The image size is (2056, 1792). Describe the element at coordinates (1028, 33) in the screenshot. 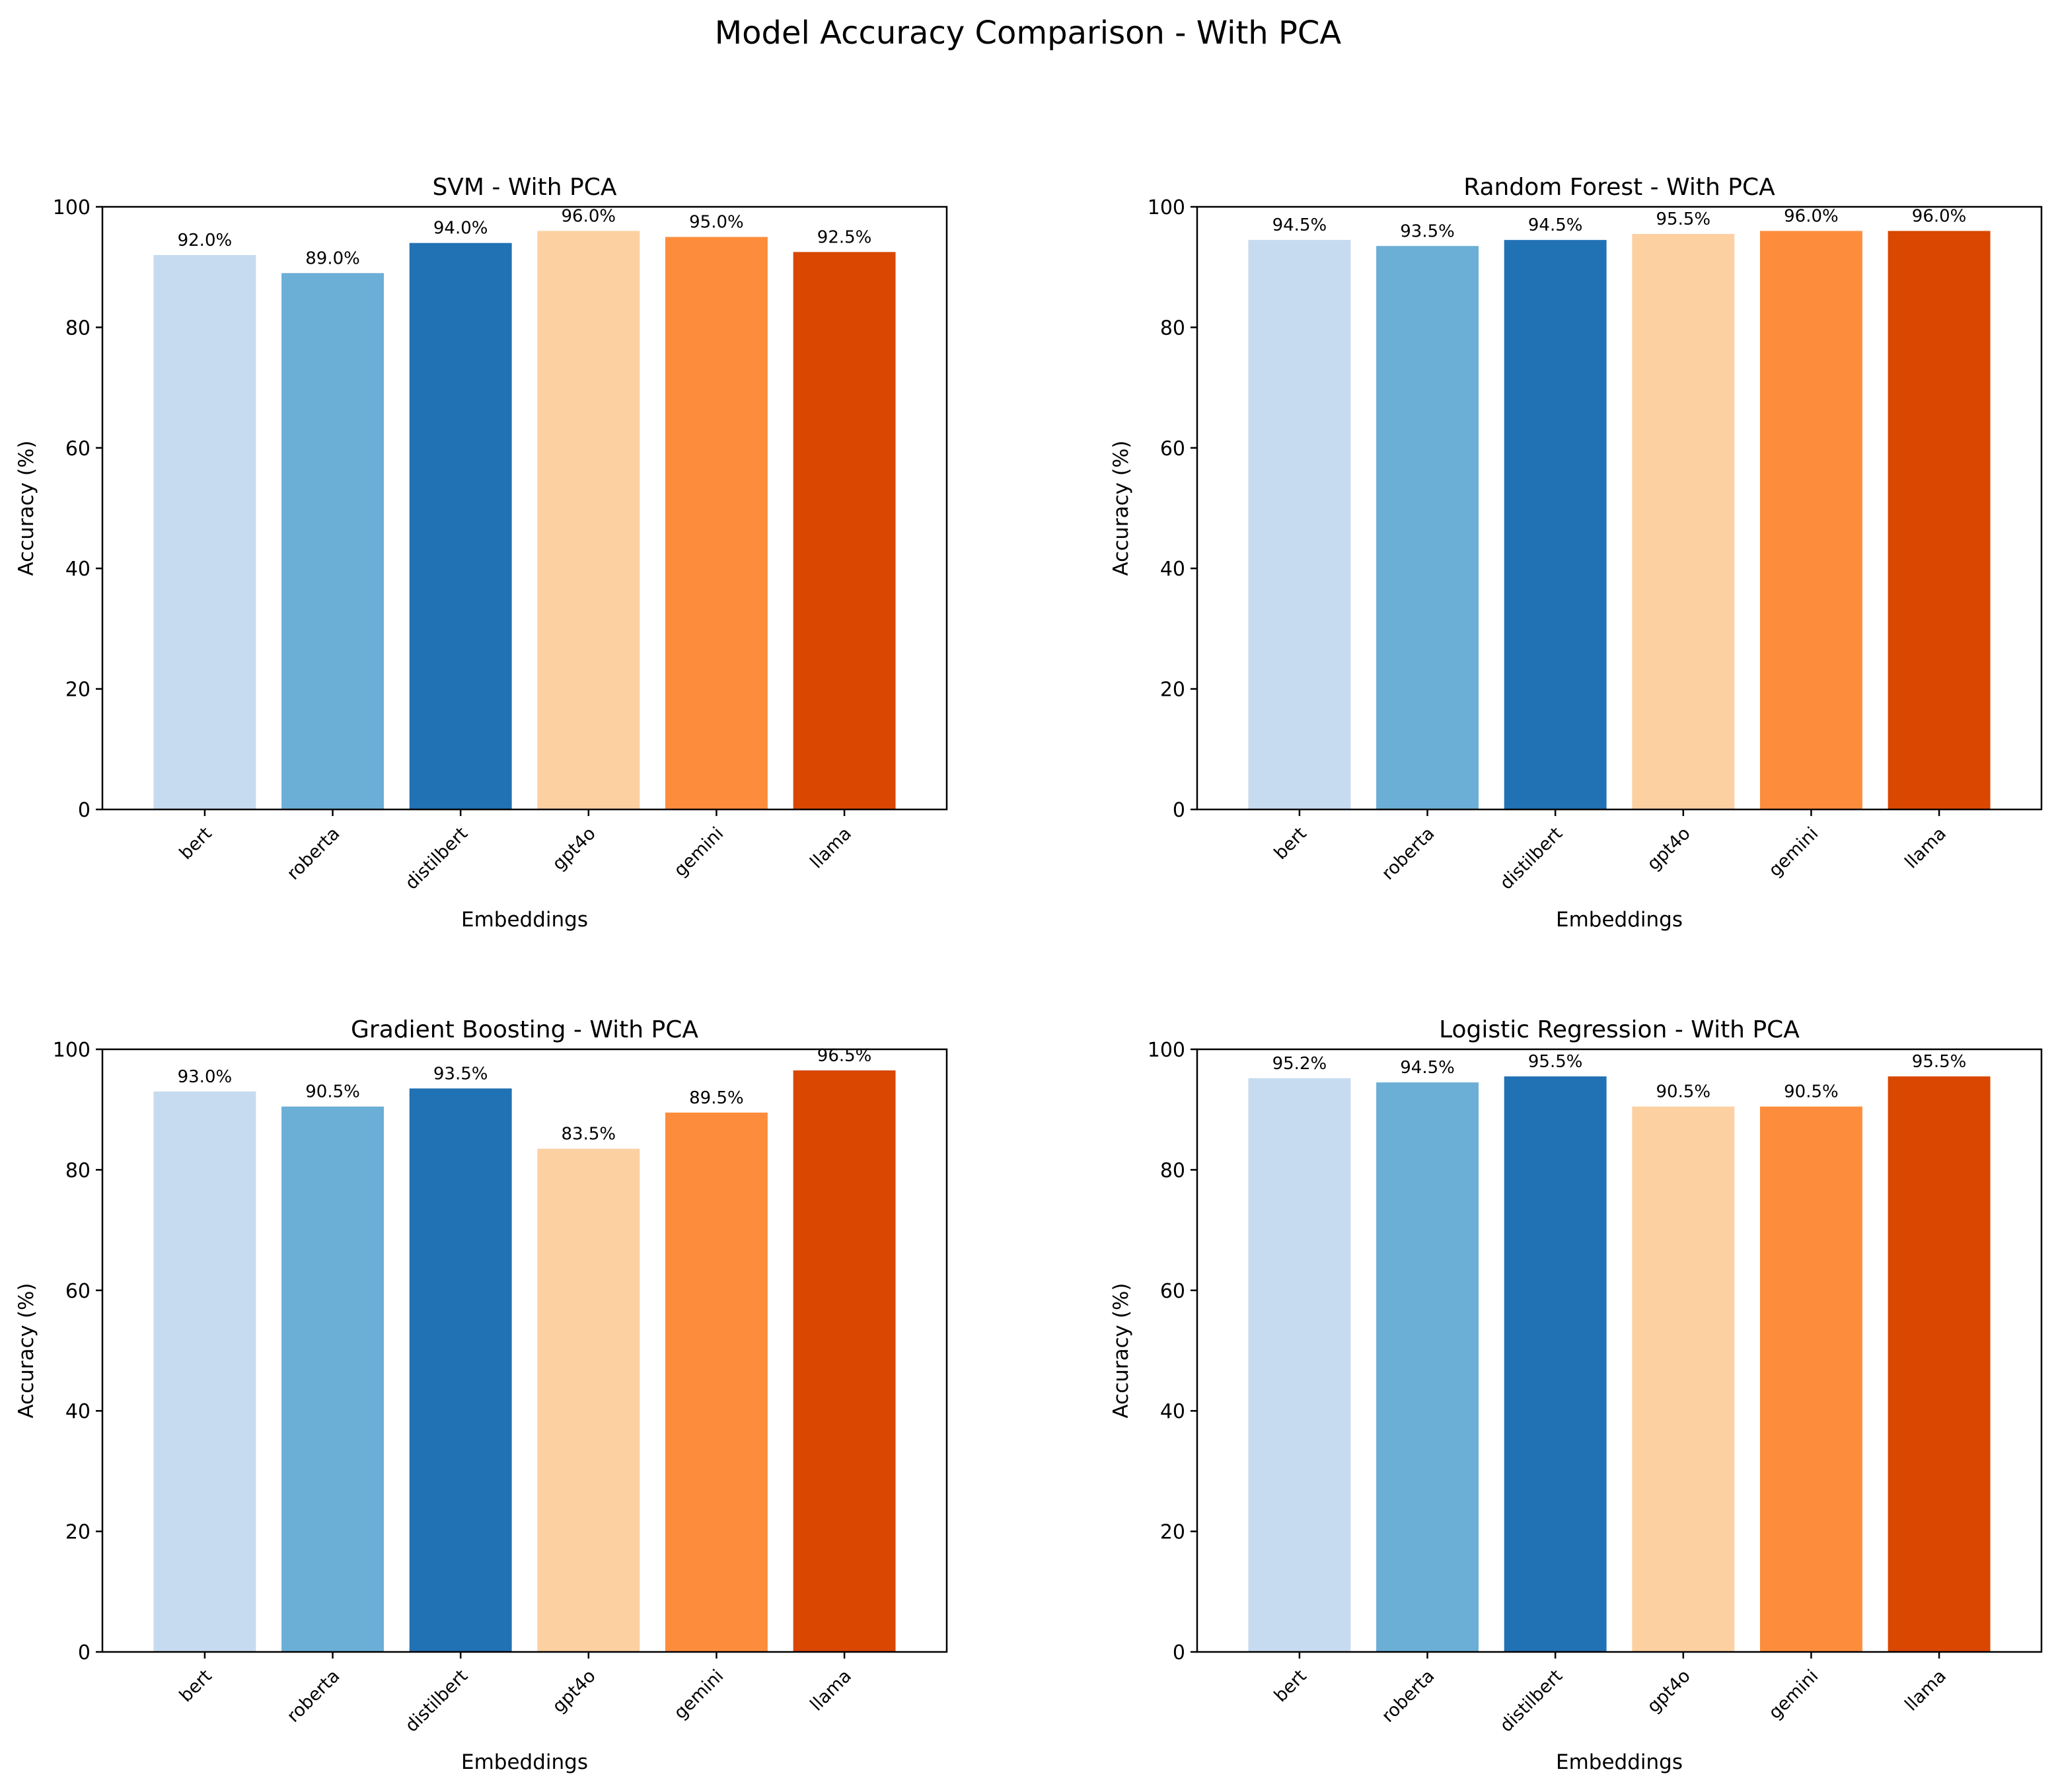

I see `figure-suptitle: Model Accuracy Comparison - With PCA` at that location.